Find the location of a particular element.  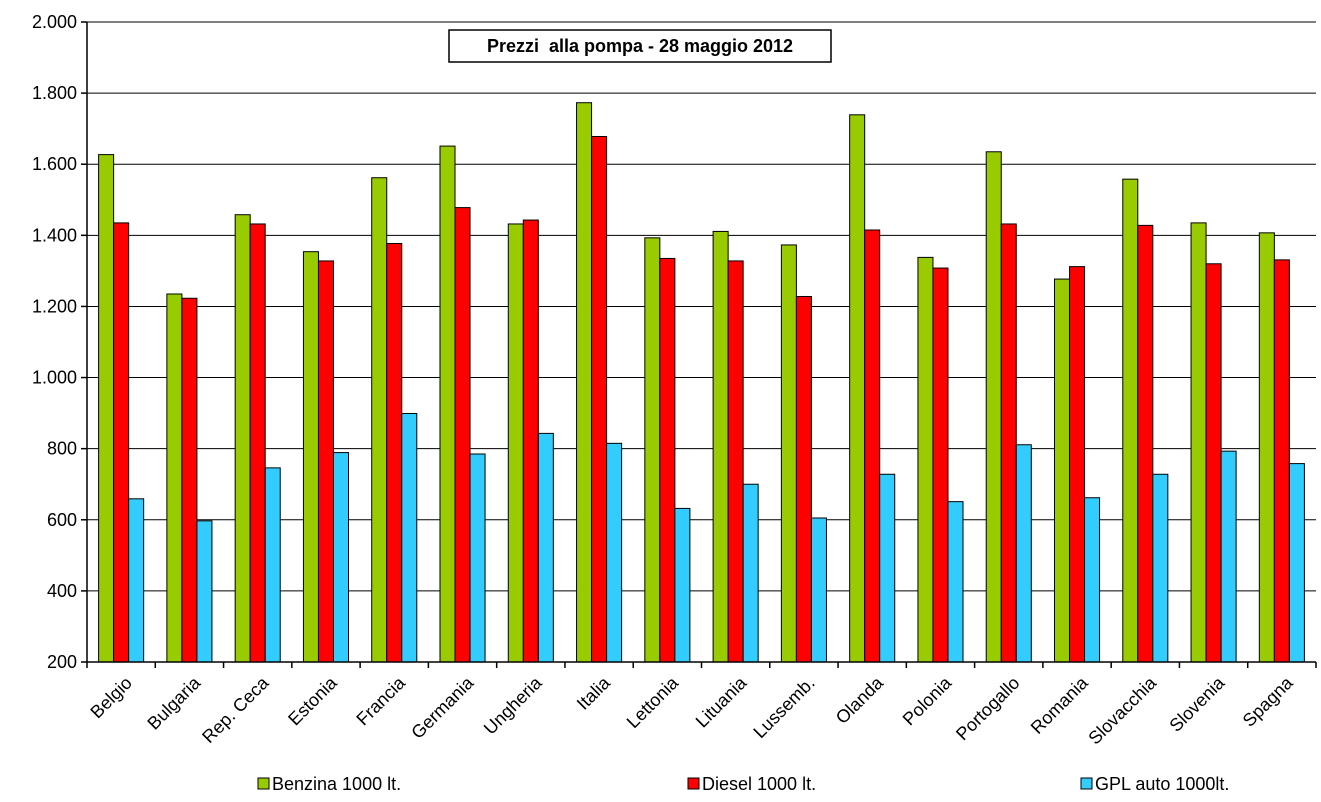

chart-title: Prezzi alla pompa - 28 maggio 2012 is located at coordinates (640, 46).